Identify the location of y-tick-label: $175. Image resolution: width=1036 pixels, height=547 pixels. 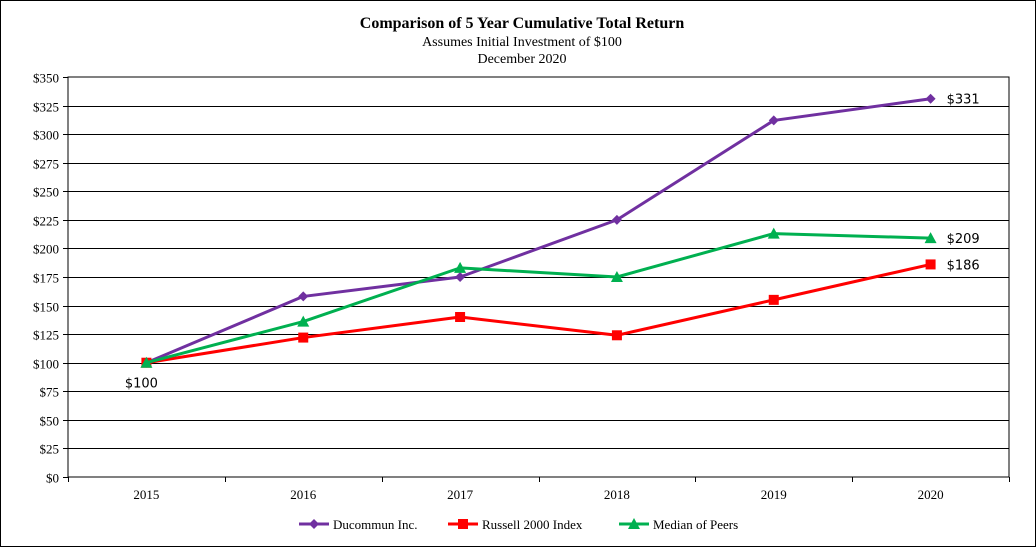
(46, 278).